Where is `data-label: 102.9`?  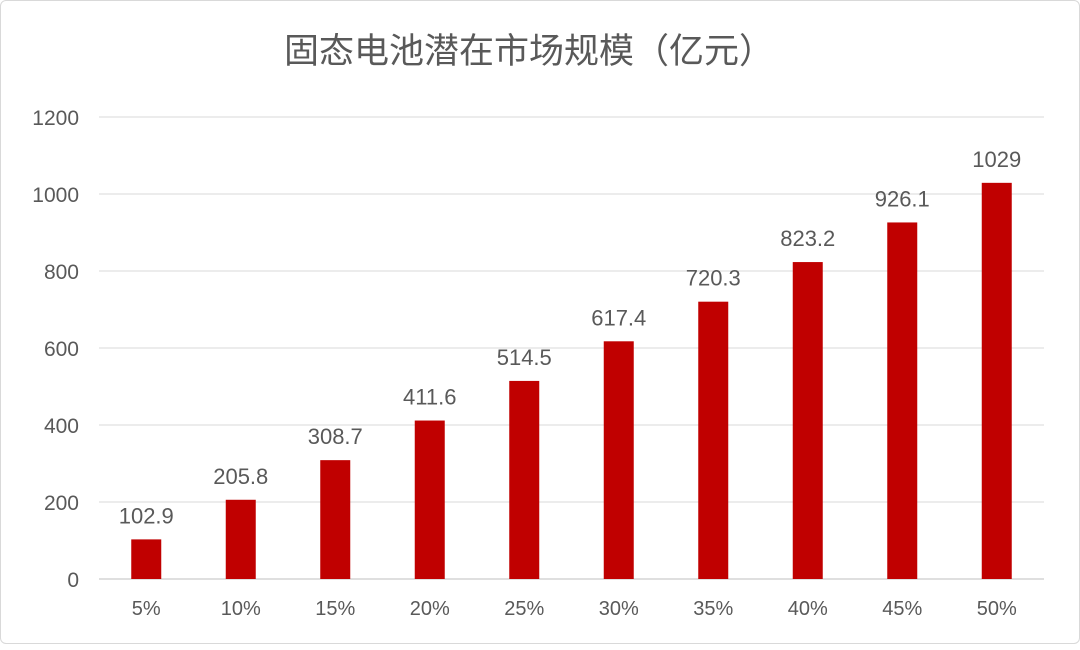
data-label: 102.9 is located at coordinates (146, 515).